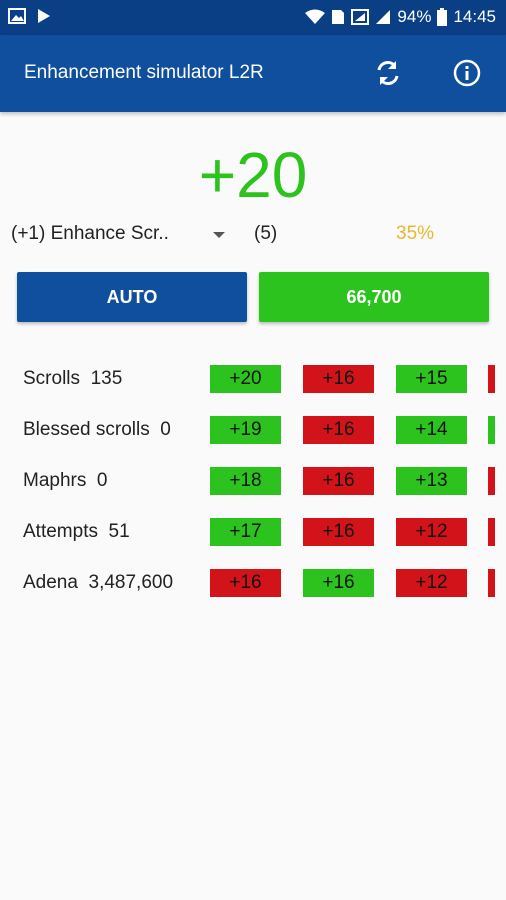  I want to click on scroll-count: (5), so click(266, 233).